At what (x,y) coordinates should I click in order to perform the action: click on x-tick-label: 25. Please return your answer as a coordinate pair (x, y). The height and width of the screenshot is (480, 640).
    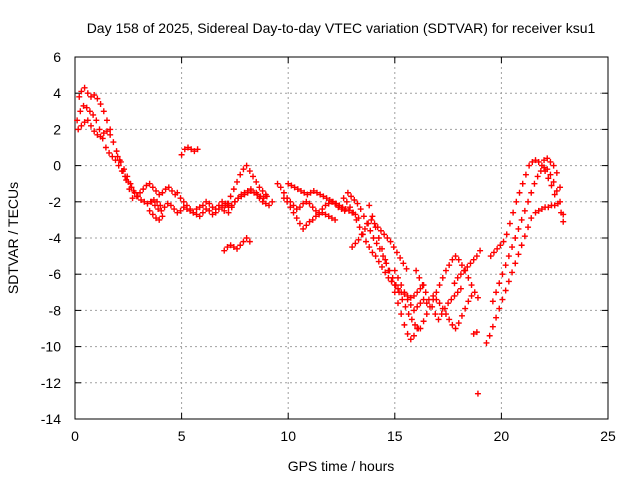
    Looking at the image, I should click on (608, 436).